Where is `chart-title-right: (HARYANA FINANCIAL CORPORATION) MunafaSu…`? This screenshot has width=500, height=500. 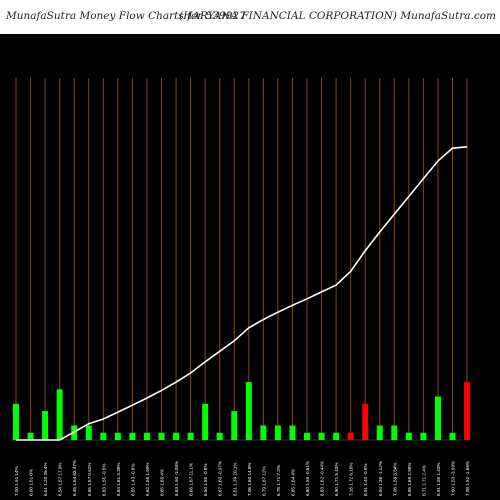 chart-title-right: (HARYANA FINANCIAL CORPORATION) MunafaSu… is located at coordinates (337, 16).